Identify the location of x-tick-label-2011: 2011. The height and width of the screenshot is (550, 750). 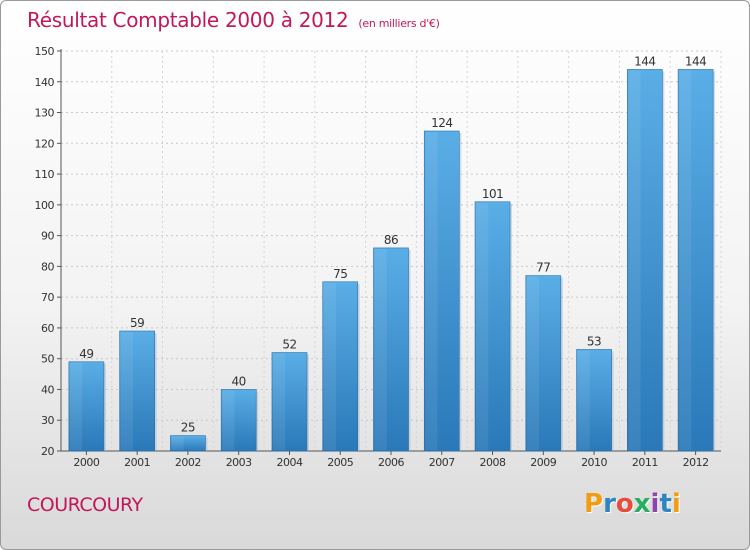
(645, 462).